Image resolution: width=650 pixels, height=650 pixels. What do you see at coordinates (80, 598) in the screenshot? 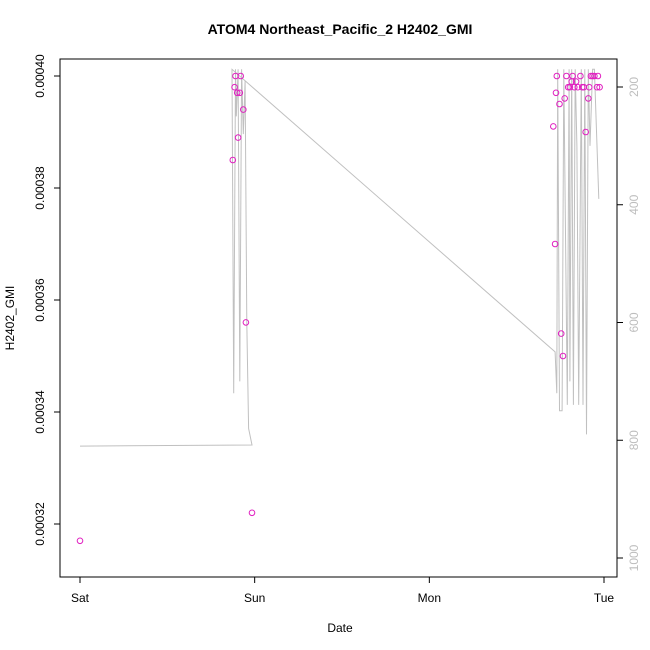
I see `x-tick-label: Sat` at bounding box center [80, 598].